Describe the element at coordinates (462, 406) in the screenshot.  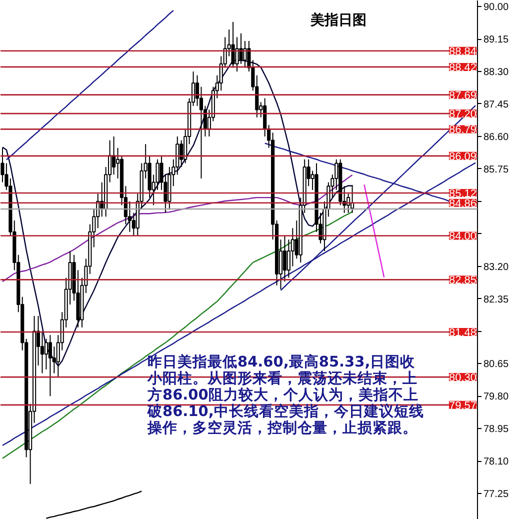
I see `ref-line-label: 79.57` at that location.